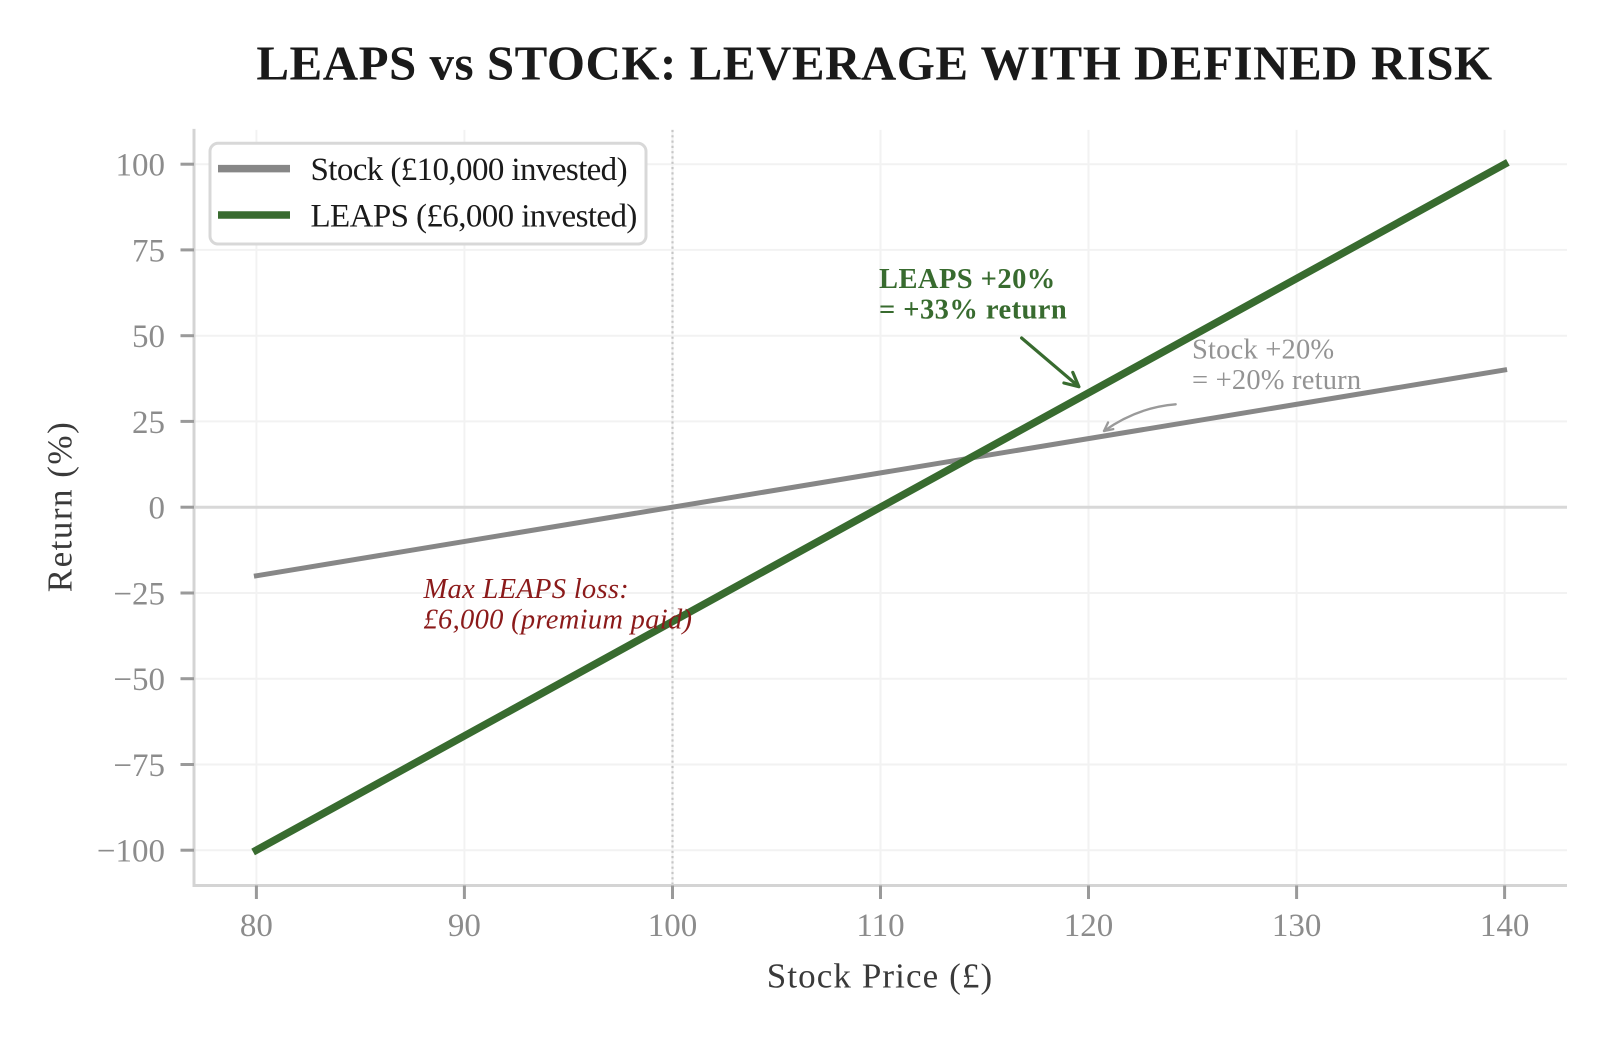  What do you see at coordinates (558, 620) in the screenshot?
I see `svg-text: £6,000 (premium paid)` at bounding box center [558, 620].